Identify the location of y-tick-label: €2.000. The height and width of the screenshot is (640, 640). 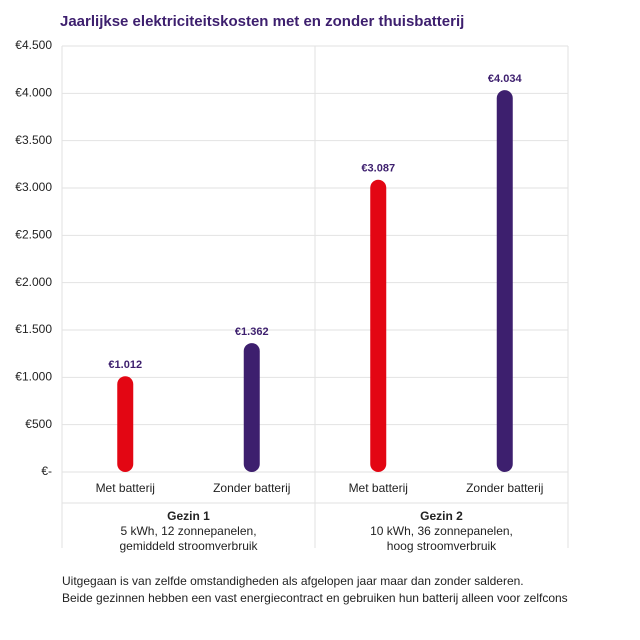
(33, 282).